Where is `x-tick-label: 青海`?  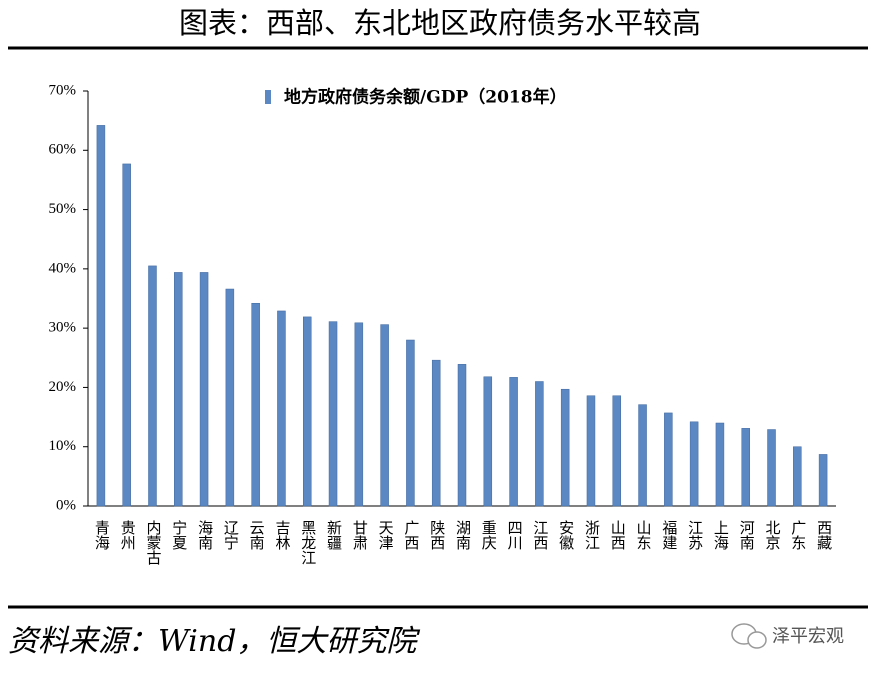 x-tick-label: 青海 is located at coordinates (102, 535).